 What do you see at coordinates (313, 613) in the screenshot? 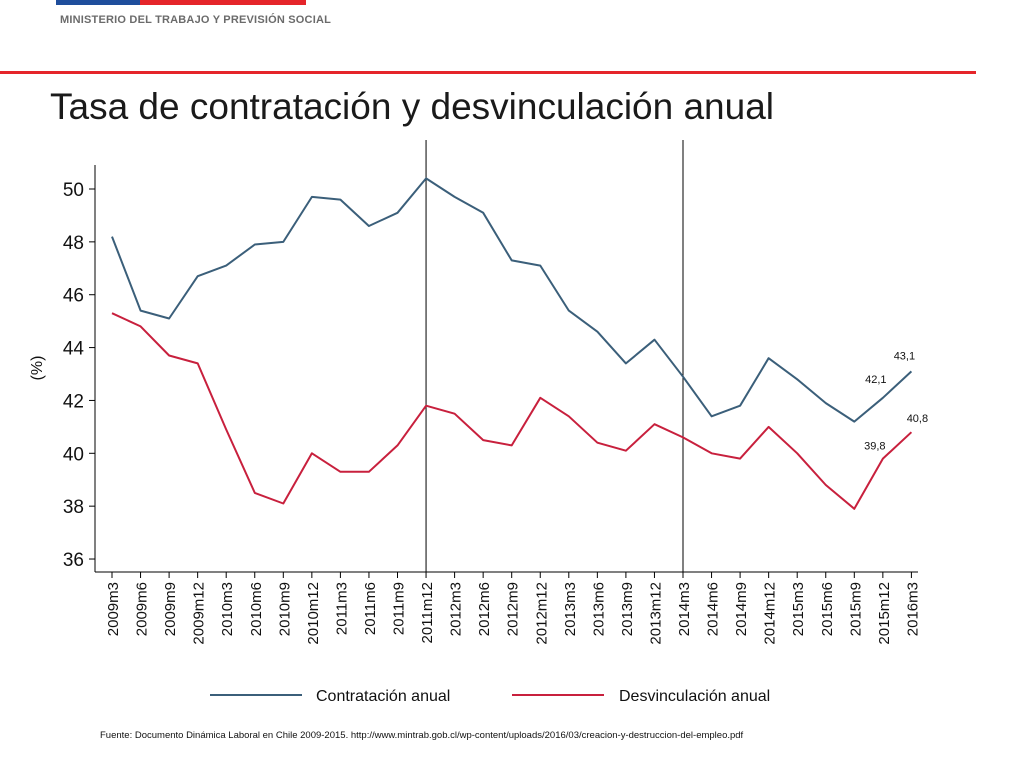
I see `x-tick-label: 2010m12` at bounding box center [313, 613].